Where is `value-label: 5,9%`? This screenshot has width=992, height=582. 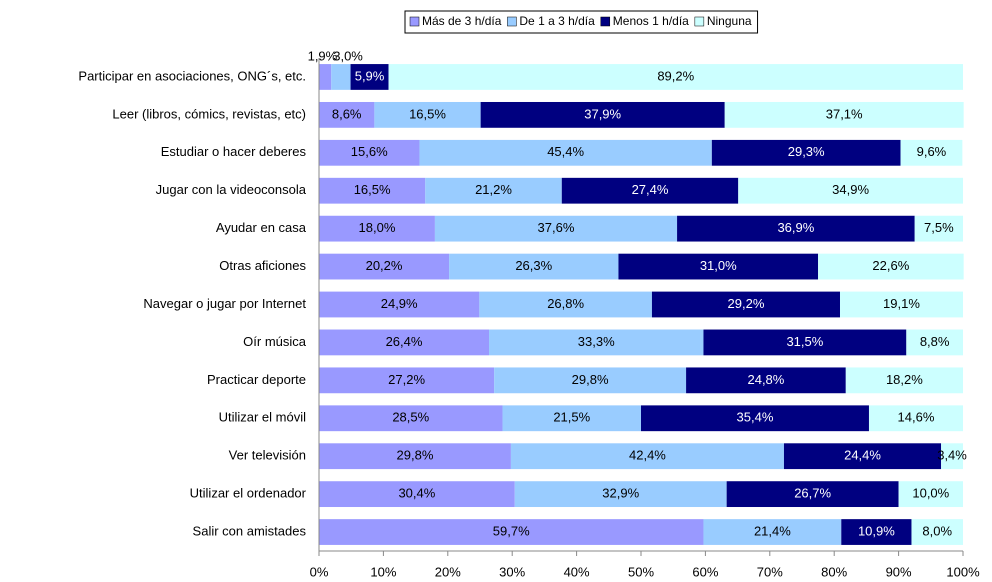 value-label: 5,9% is located at coordinates (370, 75).